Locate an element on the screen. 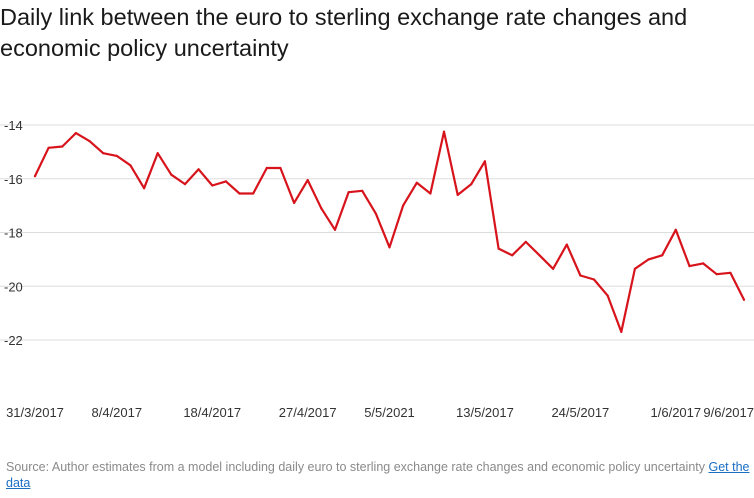 The height and width of the screenshot is (498, 754). y-tick-label: -18 is located at coordinates (13, 233).